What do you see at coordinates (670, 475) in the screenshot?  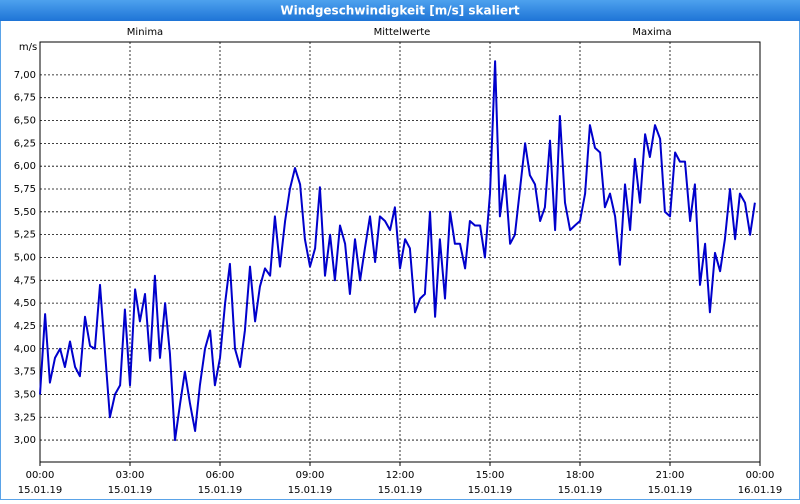 I see `x-tick-label: 21:00` at bounding box center [670, 475].